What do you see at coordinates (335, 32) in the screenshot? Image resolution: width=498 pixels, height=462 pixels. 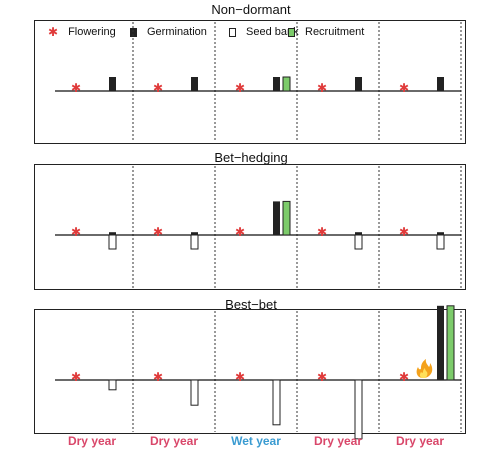 I see `legend-label: Recruitment` at bounding box center [335, 32].